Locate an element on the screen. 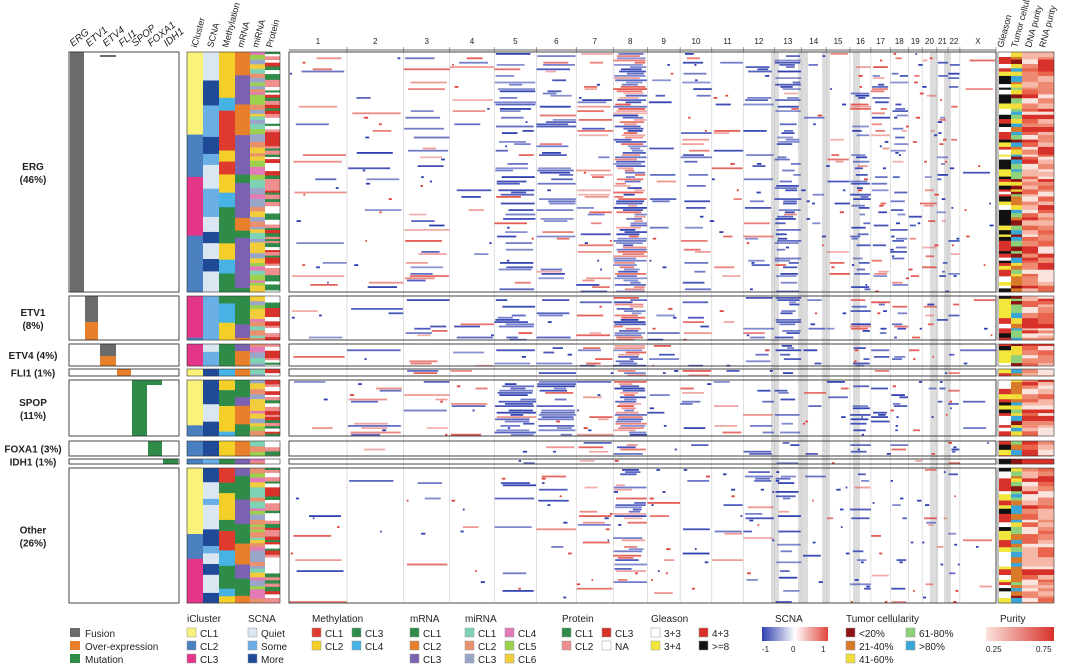 The height and width of the screenshot is (670, 1080). legend-scna-swatch is located at coordinates (252, 632).